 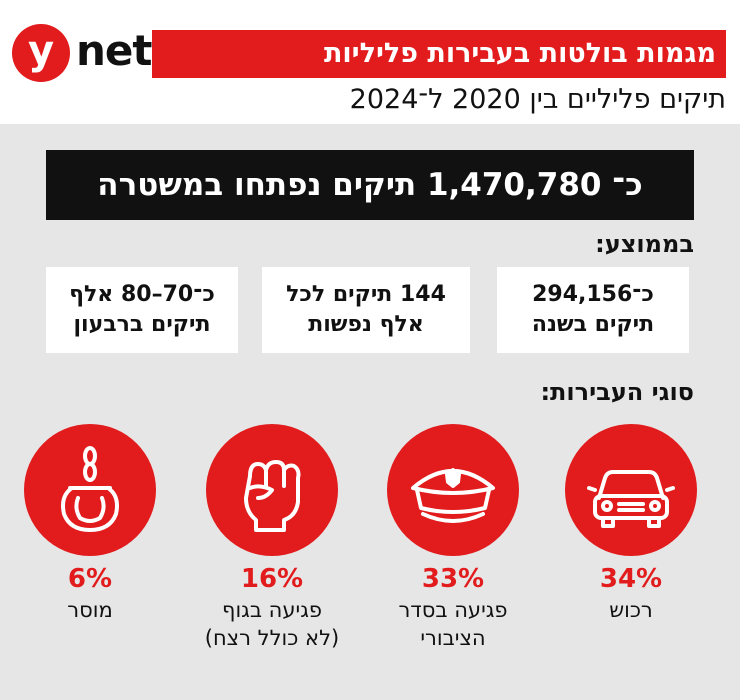 What do you see at coordinates (593, 324) in the screenshot?
I see `average-line: תיקים בשנה` at bounding box center [593, 324].